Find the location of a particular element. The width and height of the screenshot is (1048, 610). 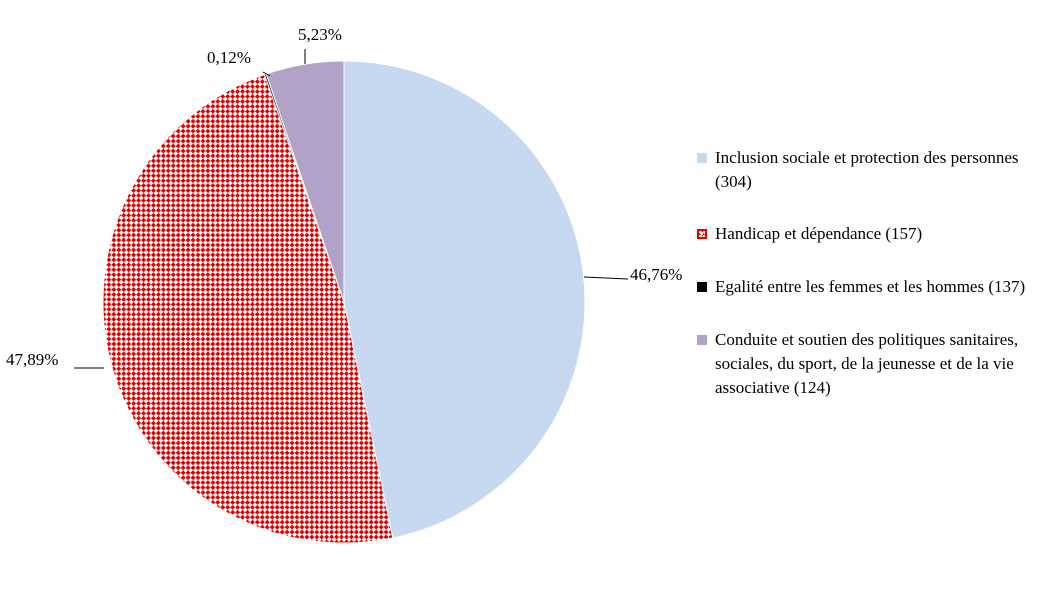

data-label: 0,12% is located at coordinates (229, 57).